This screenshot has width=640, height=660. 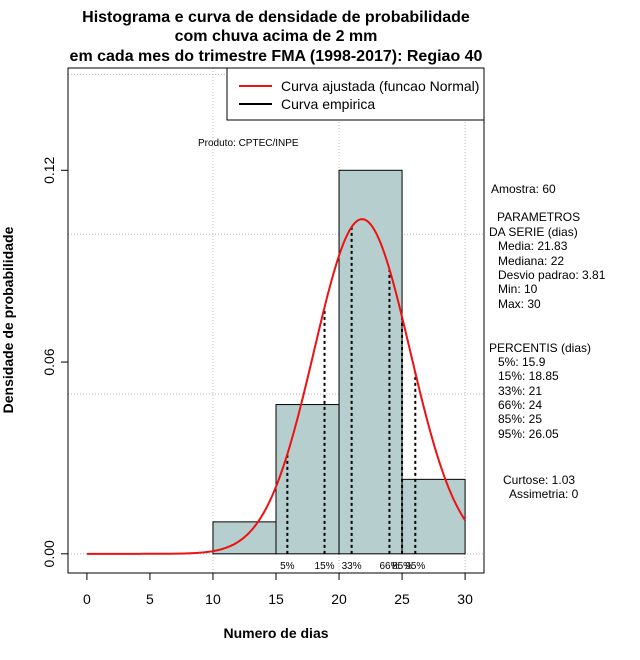 What do you see at coordinates (533, 246) in the screenshot?
I see `param-mean: Media: 21.83` at bounding box center [533, 246].